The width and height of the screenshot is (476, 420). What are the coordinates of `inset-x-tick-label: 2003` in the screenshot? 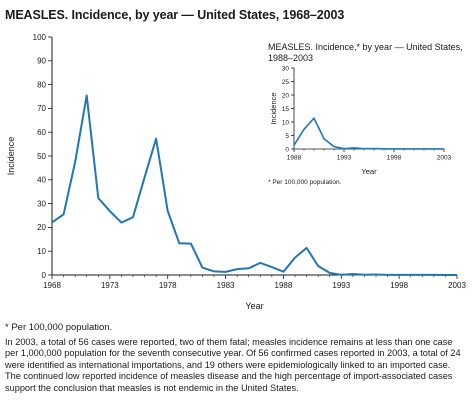 It's located at (444, 158).